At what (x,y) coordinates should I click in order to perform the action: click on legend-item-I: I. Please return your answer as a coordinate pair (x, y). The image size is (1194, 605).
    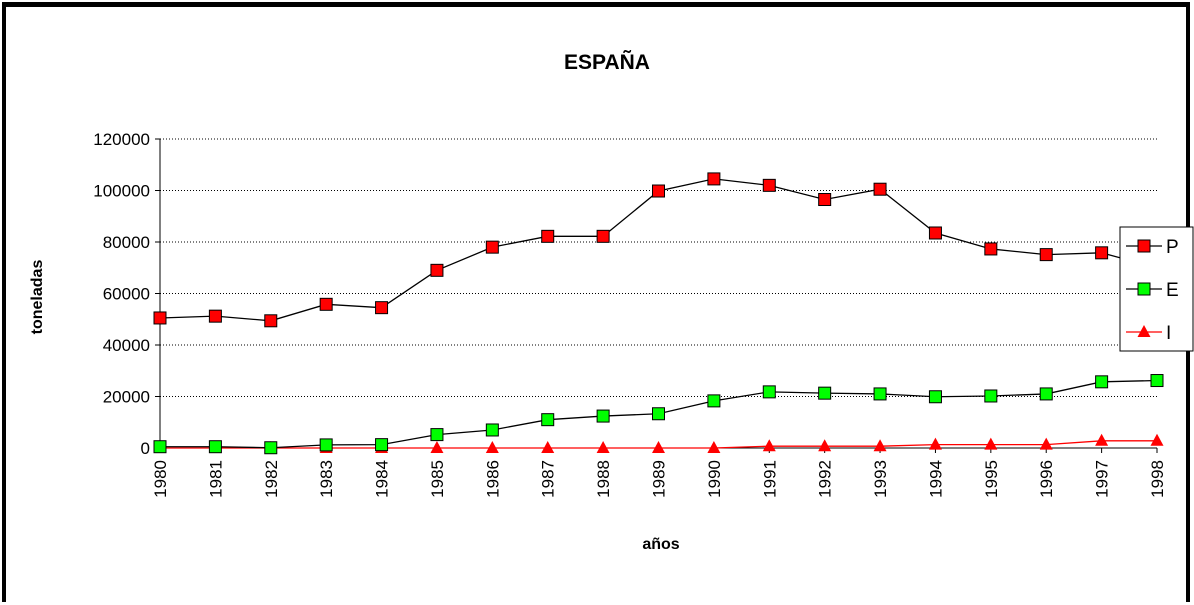
    Looking at the image, I should click on (1148, 333).